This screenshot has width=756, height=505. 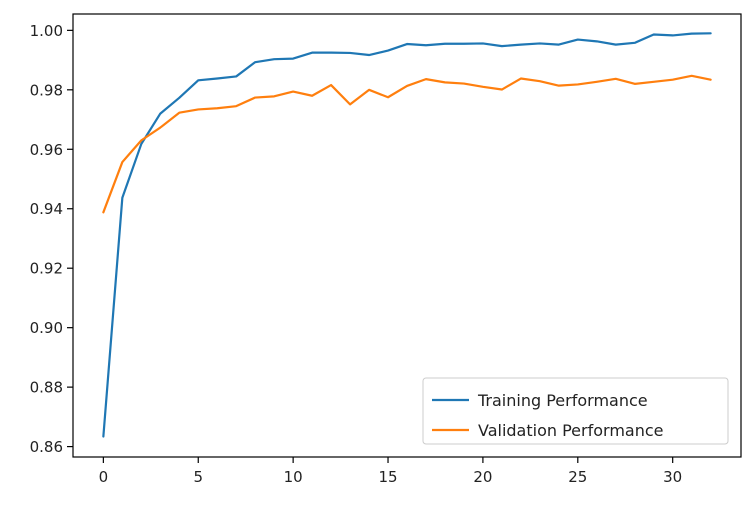 What do you see at coordinates (46, 31) in the screenshot?
I see `y-tick-label: 1.00` at bounding box center [46, 31].